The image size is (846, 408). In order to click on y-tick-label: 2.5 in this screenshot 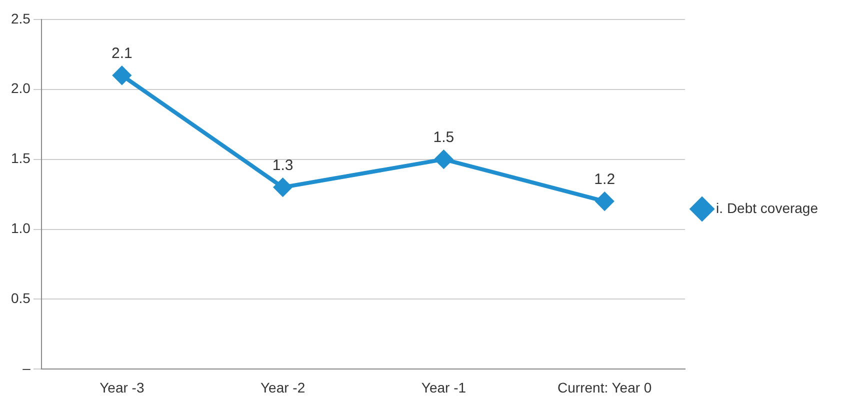, I will do `click(20, 18)`.